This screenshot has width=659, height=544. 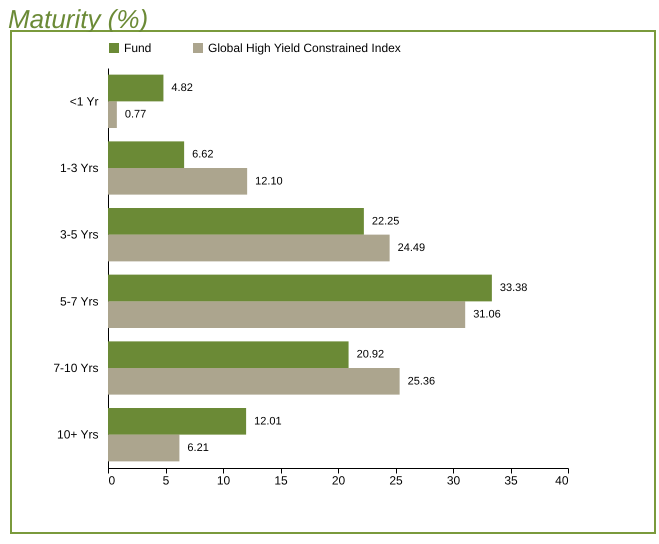 I want to click on legend-label: Global High Yield Constrained Index, so click(x=304, y=48).